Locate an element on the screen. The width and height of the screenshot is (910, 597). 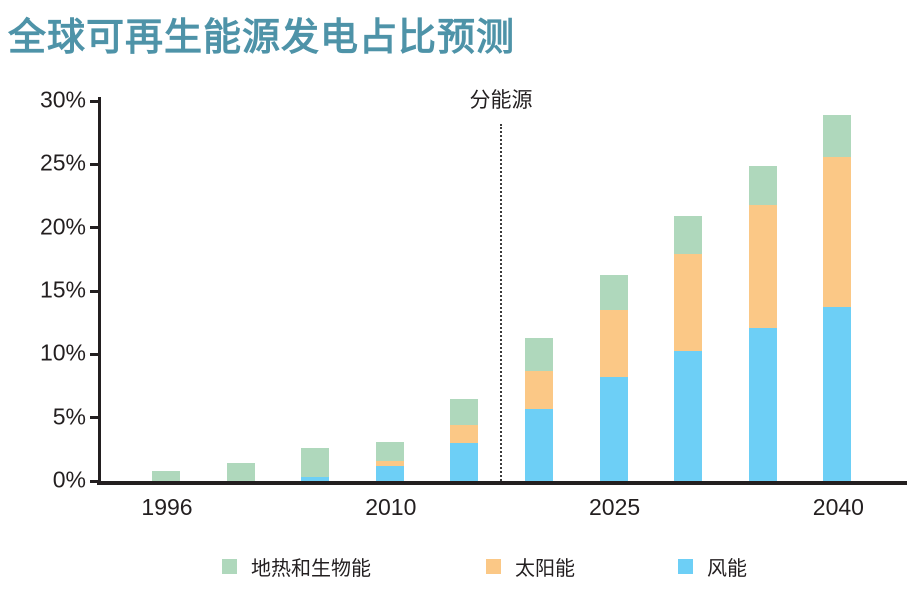
forecast-divider-line is located at coordinates (501, 302).